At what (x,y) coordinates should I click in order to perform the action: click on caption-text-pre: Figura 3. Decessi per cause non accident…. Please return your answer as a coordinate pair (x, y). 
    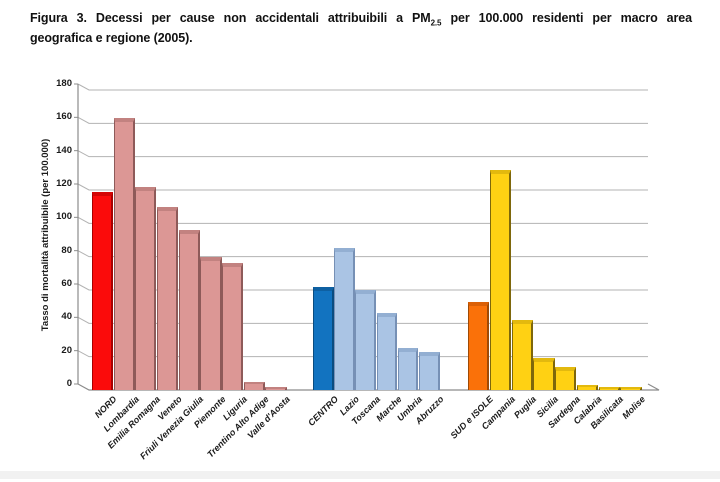
    Looking at the image, I should click on (230, 18).